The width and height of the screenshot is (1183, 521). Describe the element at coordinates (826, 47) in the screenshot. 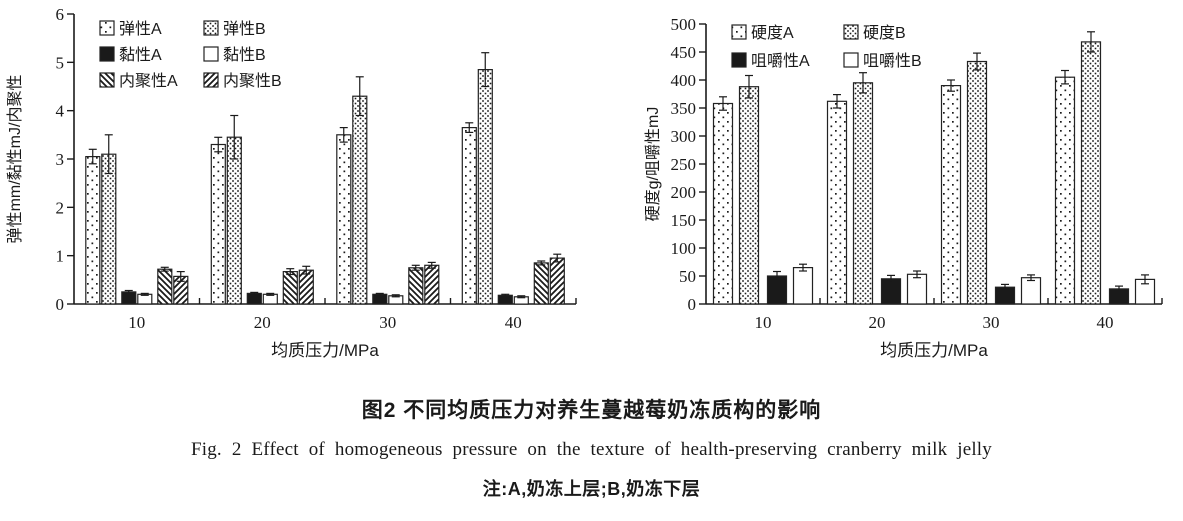

I see `legend: 硬度A 硬度B 咀嚼性A 咀嚼性B` at that location.